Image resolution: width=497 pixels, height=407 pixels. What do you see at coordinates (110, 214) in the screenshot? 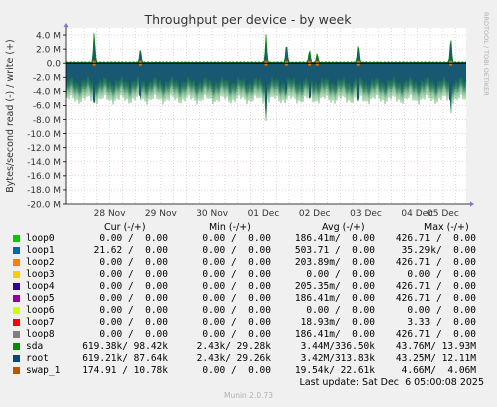
I see `x-tick-label: 28 Nov` at bounding box center [110, 214].